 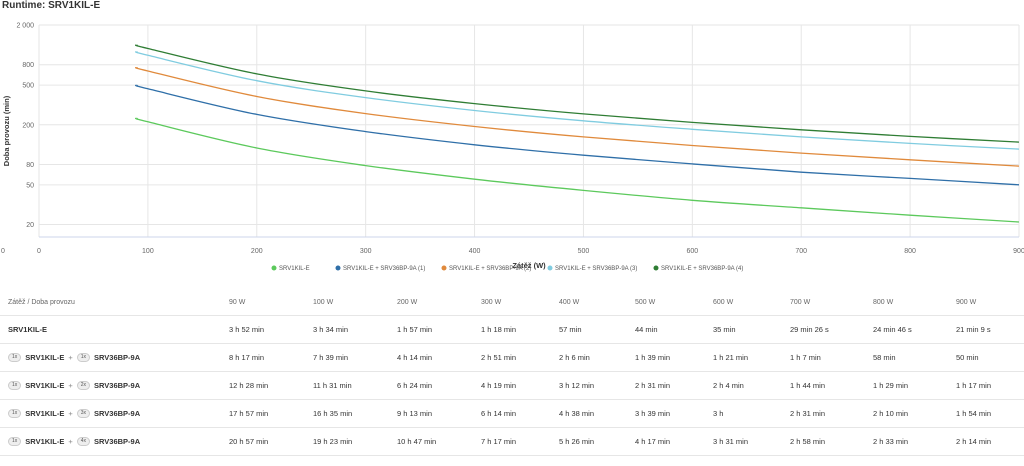 What do you see at coordinates (294, 269) in the screenshot?
I see `legend-item: SRV1KIL-E` at bounding box center [294, 269].